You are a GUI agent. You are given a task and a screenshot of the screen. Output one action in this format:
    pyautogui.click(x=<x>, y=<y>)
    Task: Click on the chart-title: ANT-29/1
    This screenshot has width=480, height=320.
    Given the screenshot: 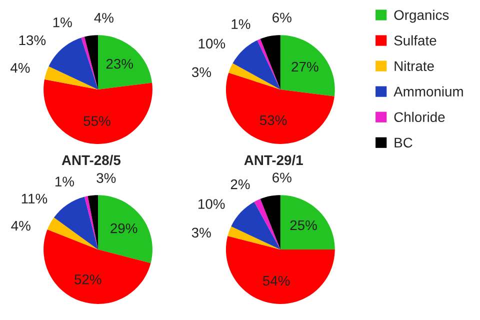 What is the action you would take?
    pyautogui.click(x=273, y=160)
    